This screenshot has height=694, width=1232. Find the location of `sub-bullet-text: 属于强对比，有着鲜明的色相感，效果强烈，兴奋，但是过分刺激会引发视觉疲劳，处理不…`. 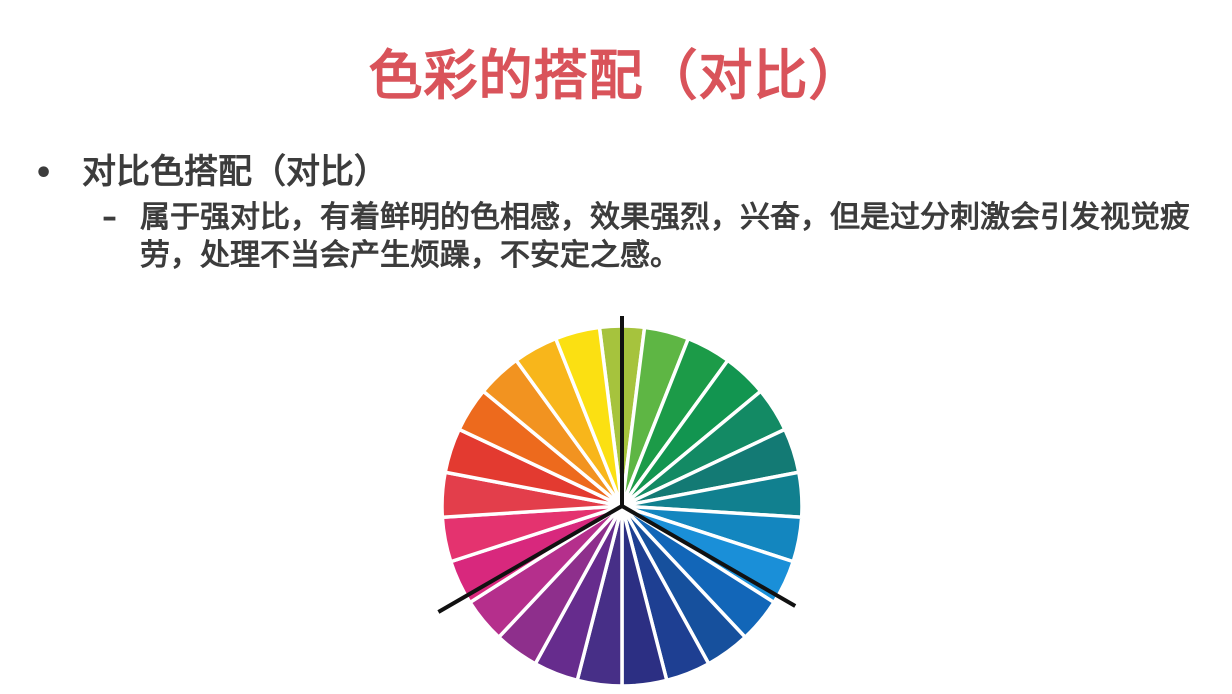

sub-bullet-text: 属于强对比，有着鲜明的色相感，效果强烈，兴奋，但是过分刺激会引发视觉疲劳，处理不… is located at coordinates (665, 236).